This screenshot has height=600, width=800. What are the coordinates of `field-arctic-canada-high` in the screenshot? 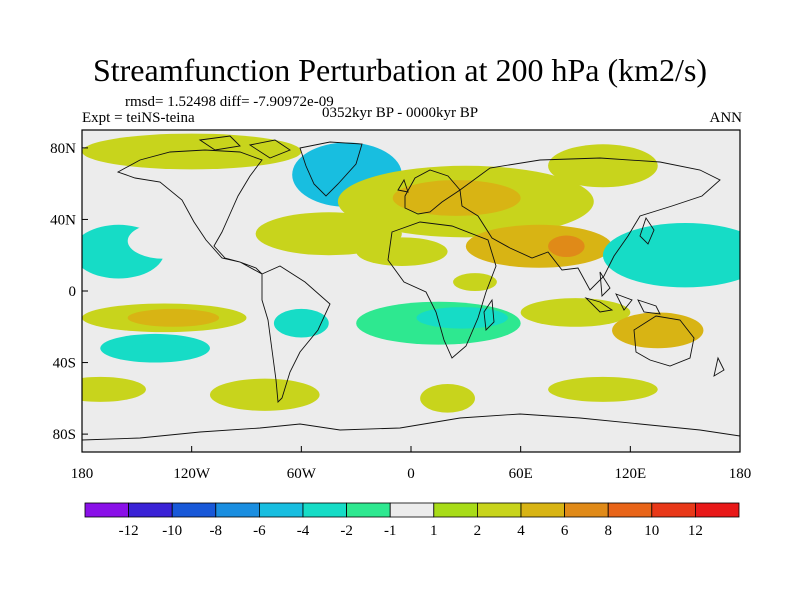 It's located at (192, 151).